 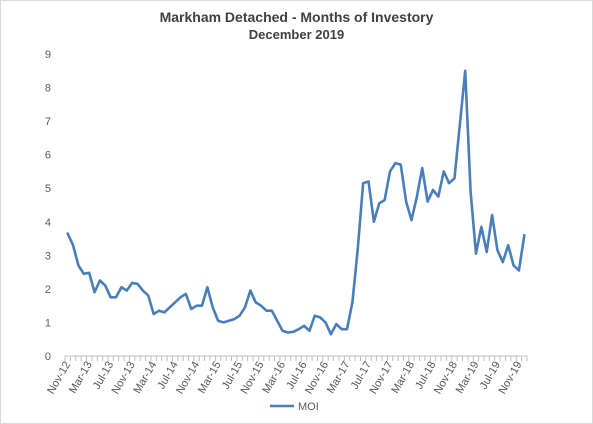 What do you see at coordinates (48, 156) in the screenshot?
I see `y-tick-label-6: 6` at bounding box center [48, 156].